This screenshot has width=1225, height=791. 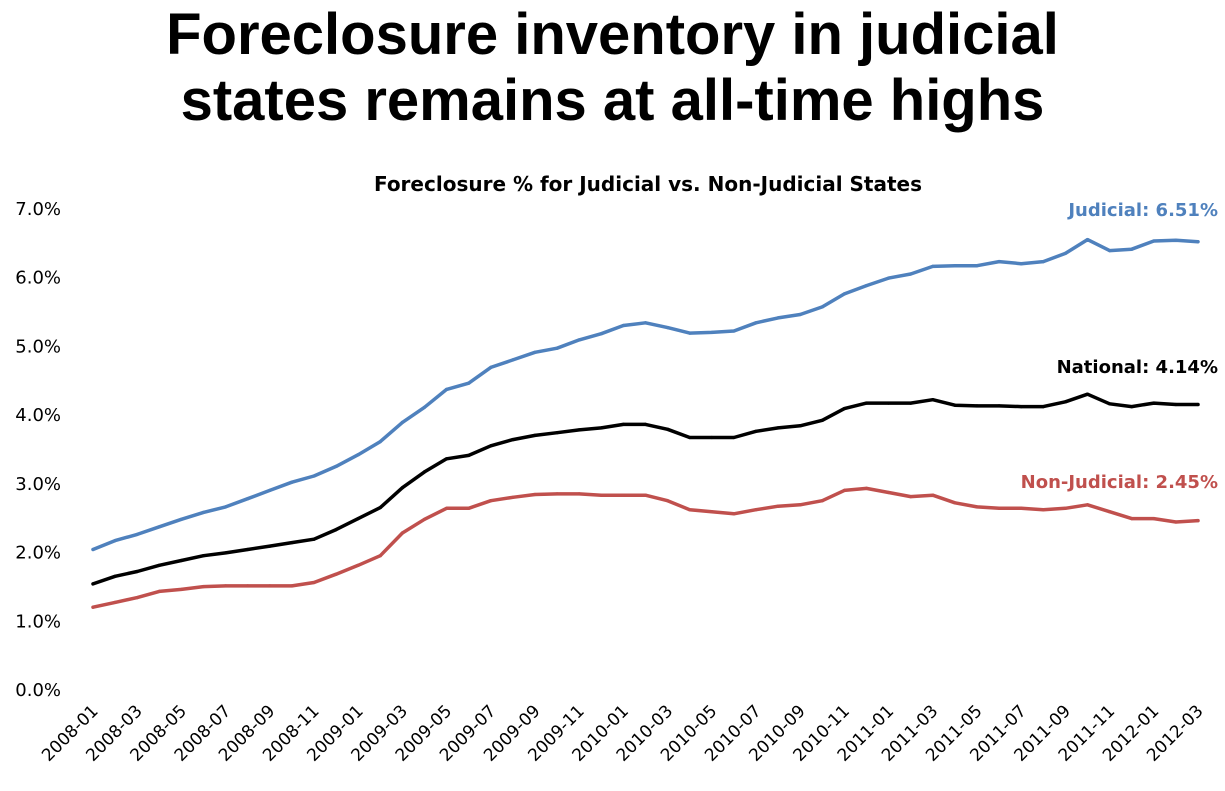 What do you see at coordinates (38, 621) in the screenshot?
I see `y-tick-label: 1.0%` at bounding box center [38, 621].